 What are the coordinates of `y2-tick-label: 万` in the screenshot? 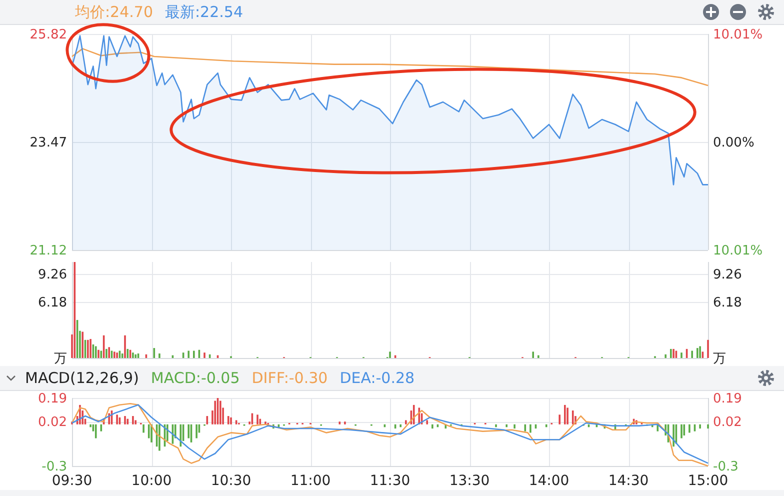 It's located at (719, 359).